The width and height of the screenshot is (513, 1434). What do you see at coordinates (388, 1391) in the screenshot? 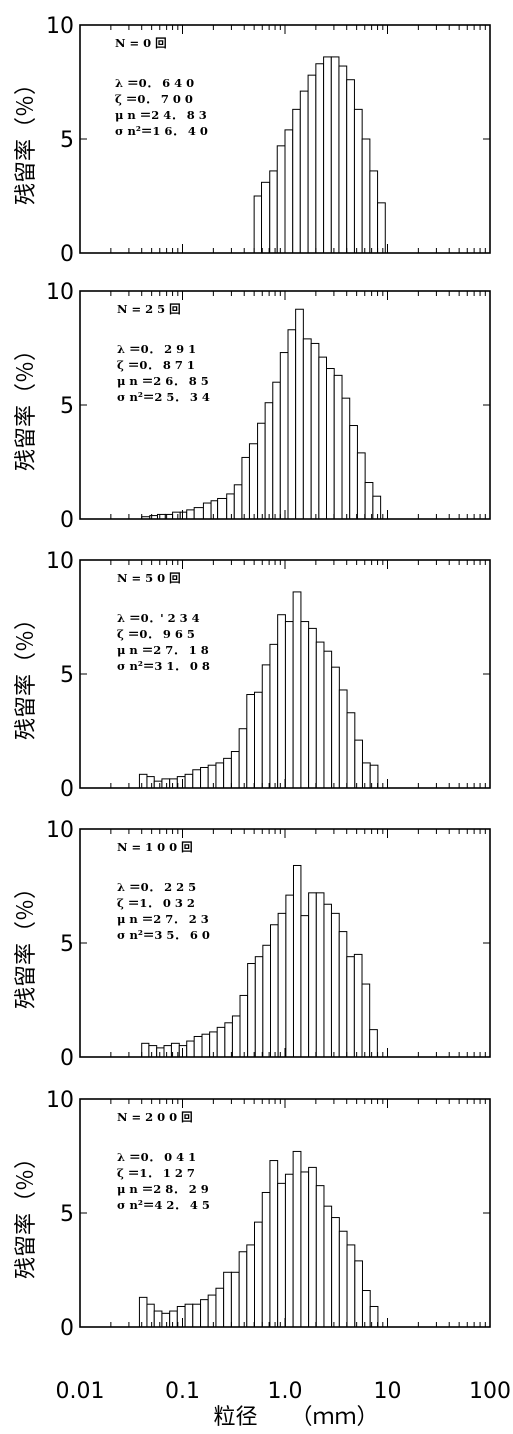
I see `x-tick-label: 10` at bounding box center [388, 1391].